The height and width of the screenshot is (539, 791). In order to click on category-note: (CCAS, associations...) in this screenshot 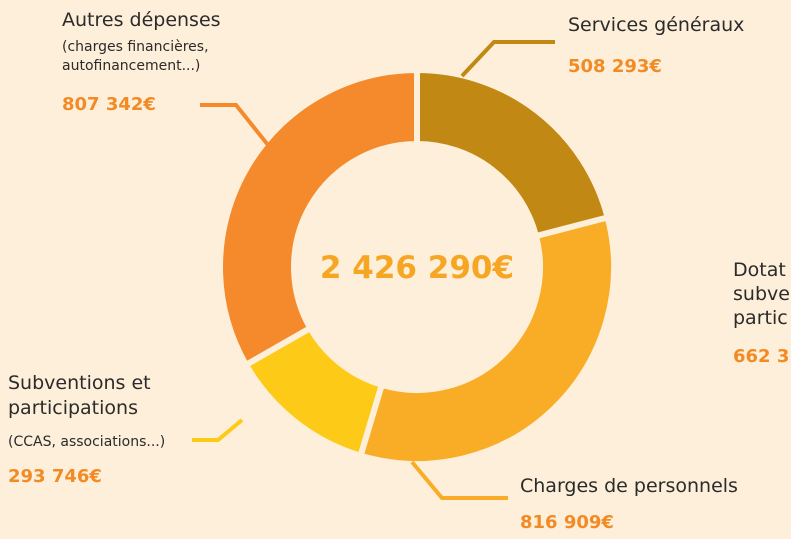, I will do `click(87, 442)`.